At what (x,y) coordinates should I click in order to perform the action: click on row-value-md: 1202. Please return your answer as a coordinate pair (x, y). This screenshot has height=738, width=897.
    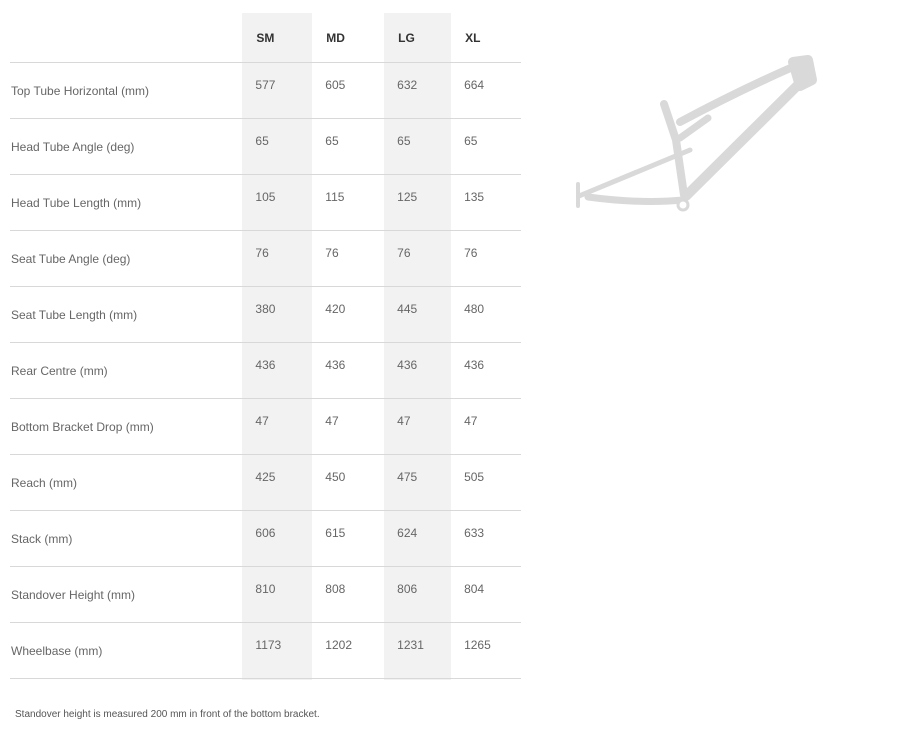
    Looking at the image, I should click on (348, 650).